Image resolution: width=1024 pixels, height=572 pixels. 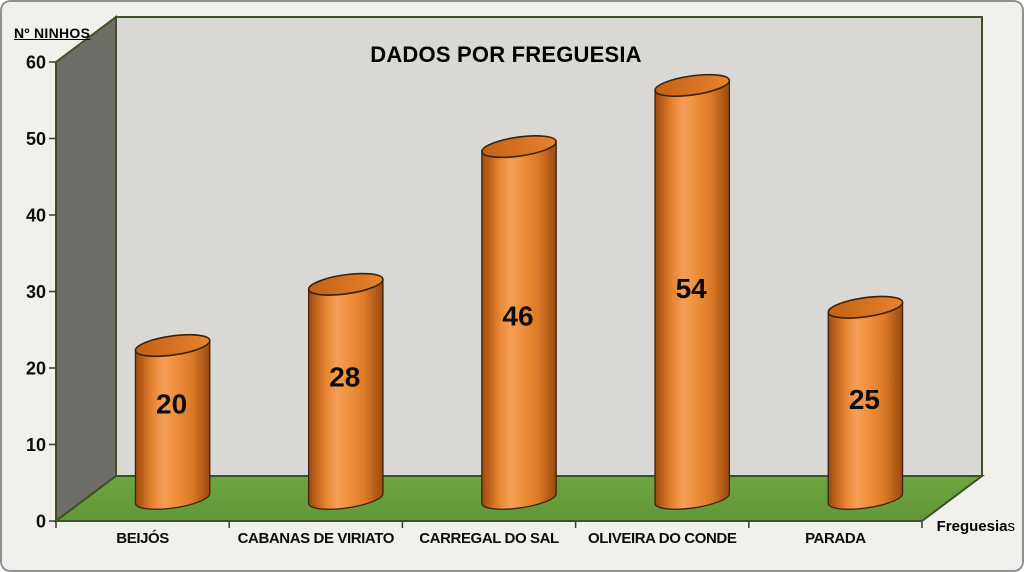 I want to click on value-label: 25, so click(x=864, y=399).